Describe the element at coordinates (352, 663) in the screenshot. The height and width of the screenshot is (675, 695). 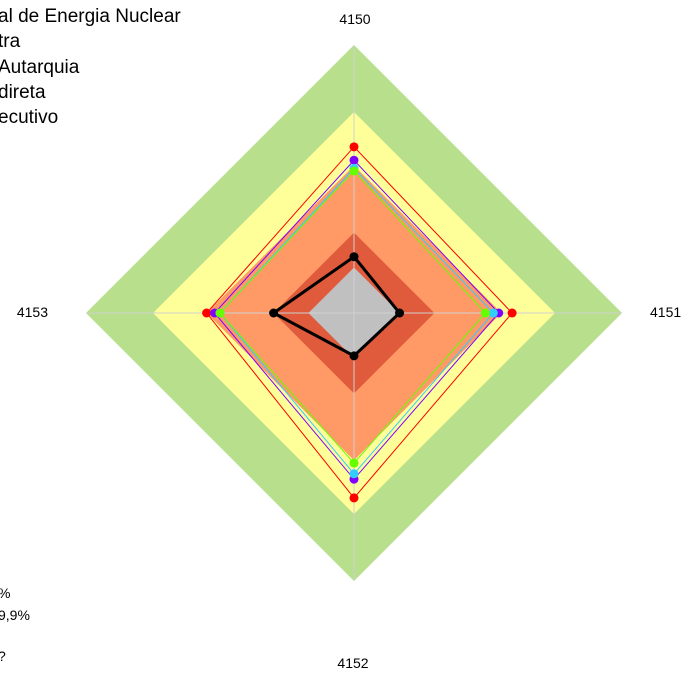
I see `axis-label-4152: 4152` at that location.